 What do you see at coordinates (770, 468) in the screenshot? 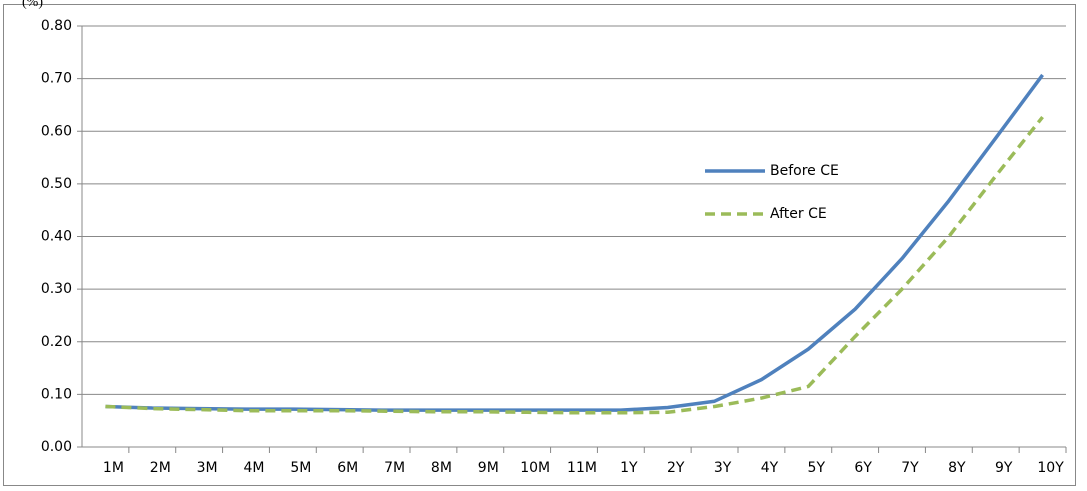
I see `x-tick-label: 4Y` at bounding box center [770, 468].